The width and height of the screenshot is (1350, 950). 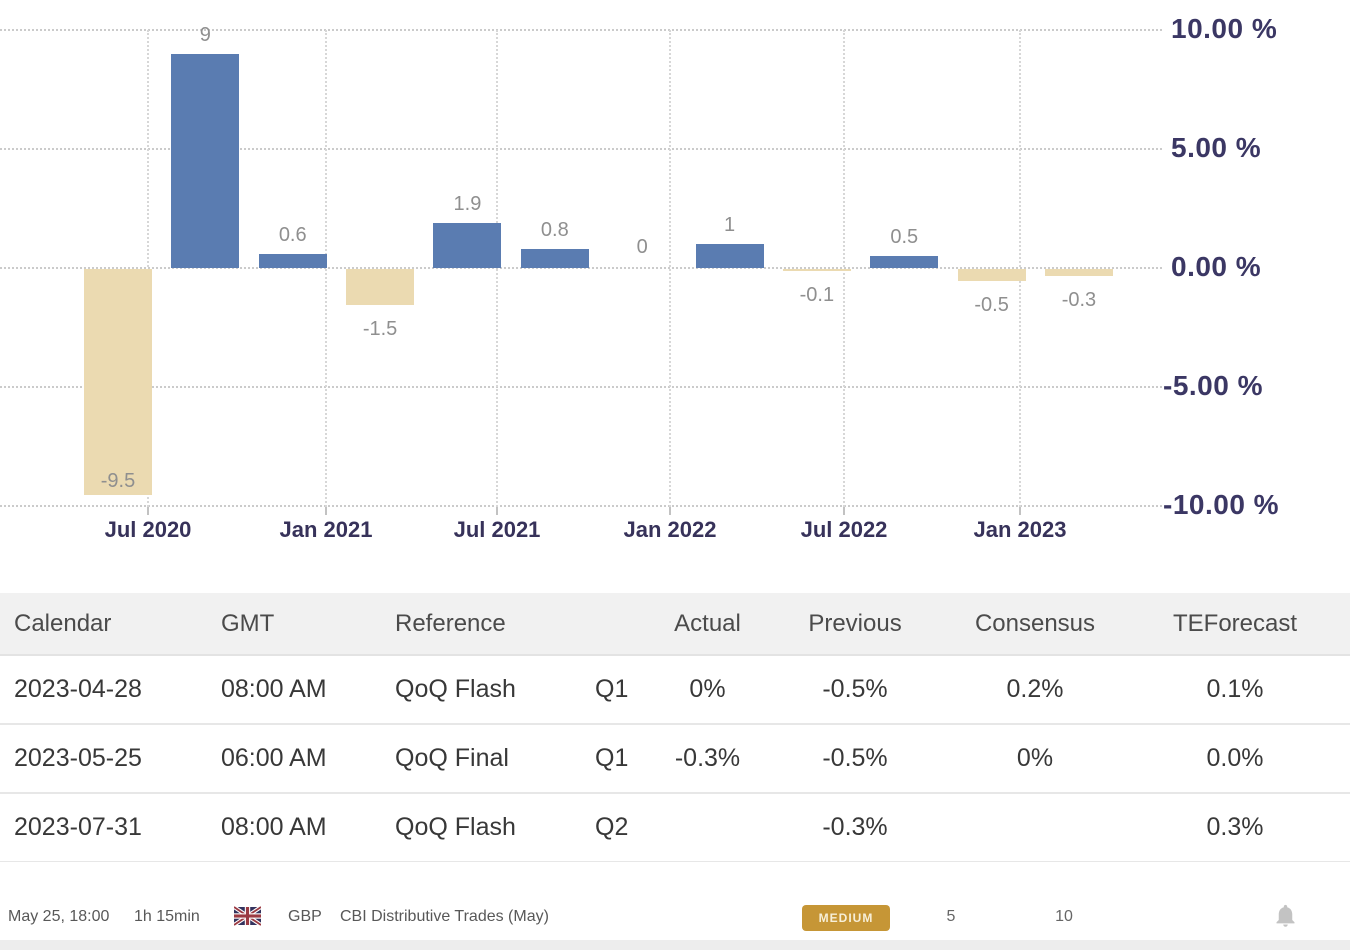 What do you see at coordinates (1035, 690) in the screenshot?
I see `cell-consensus: 0.2%` at bounding box center [1035, 690].